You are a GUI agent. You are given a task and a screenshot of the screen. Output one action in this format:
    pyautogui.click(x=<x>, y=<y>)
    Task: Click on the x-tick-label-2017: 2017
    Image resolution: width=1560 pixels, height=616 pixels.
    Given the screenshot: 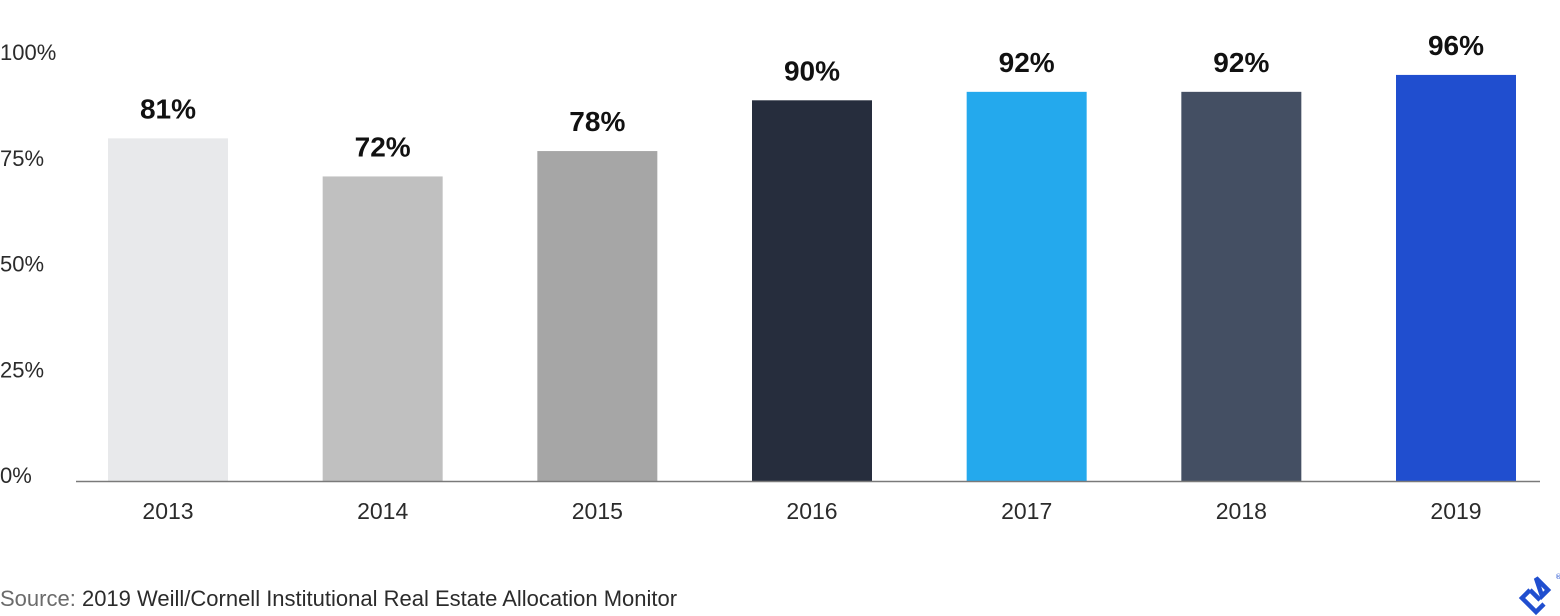 What is the action you would take?
    pyautogui.click(x=1026, y=511)
    